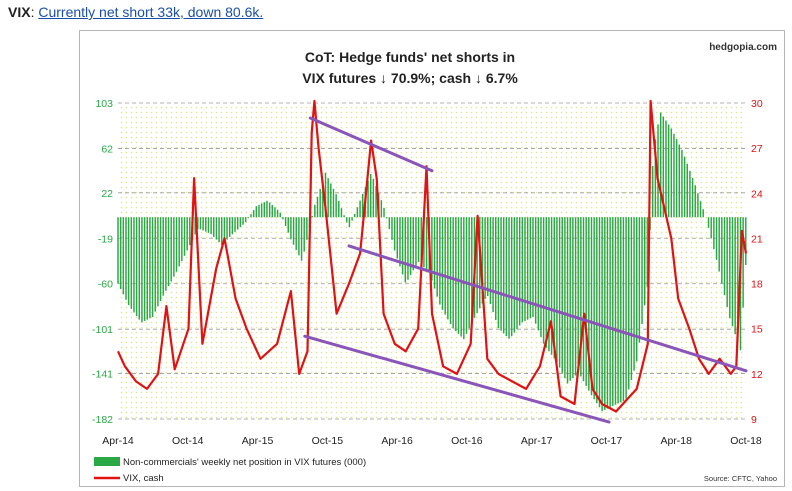  What do you see at coordinates (467, 441) in the screenshot?
I see `x-tick-label: Oct-16` at bounding box center [467, 441].